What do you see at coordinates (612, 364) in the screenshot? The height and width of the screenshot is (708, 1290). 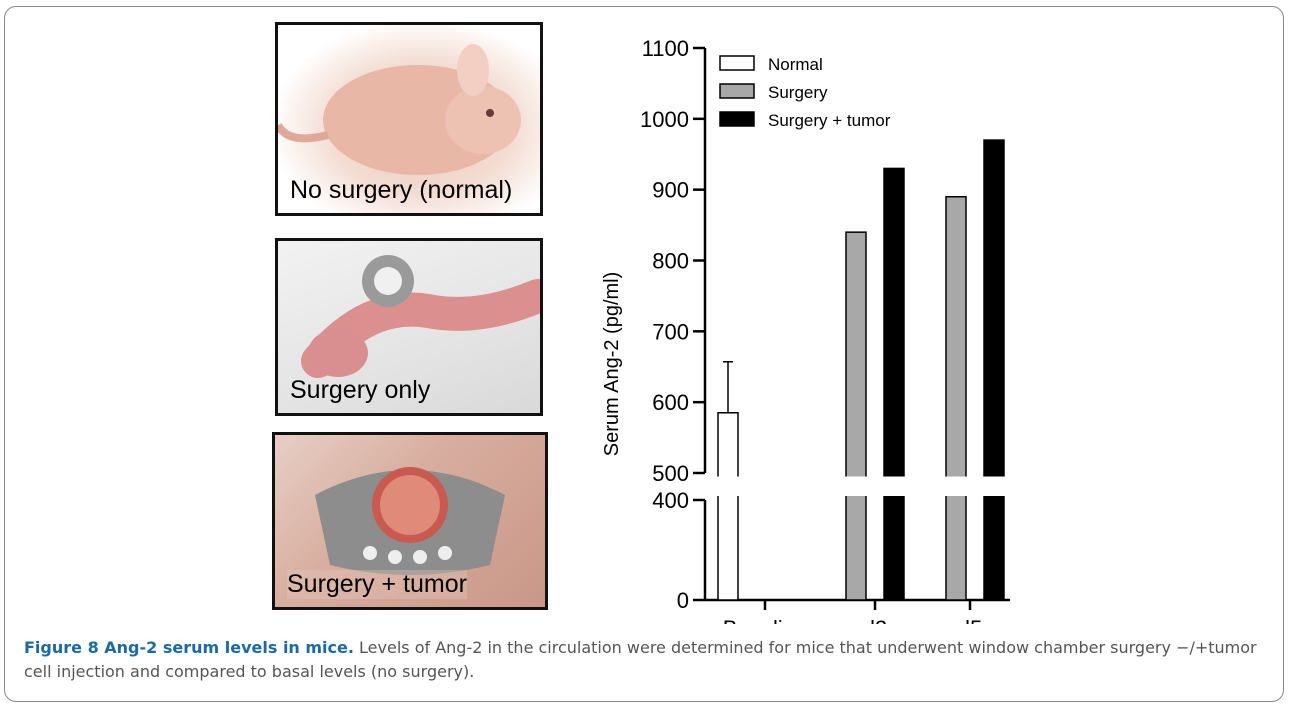 I see `y-axis-label: Serum Ang-2 (pg/ml)` at bounding box center [612, 364].